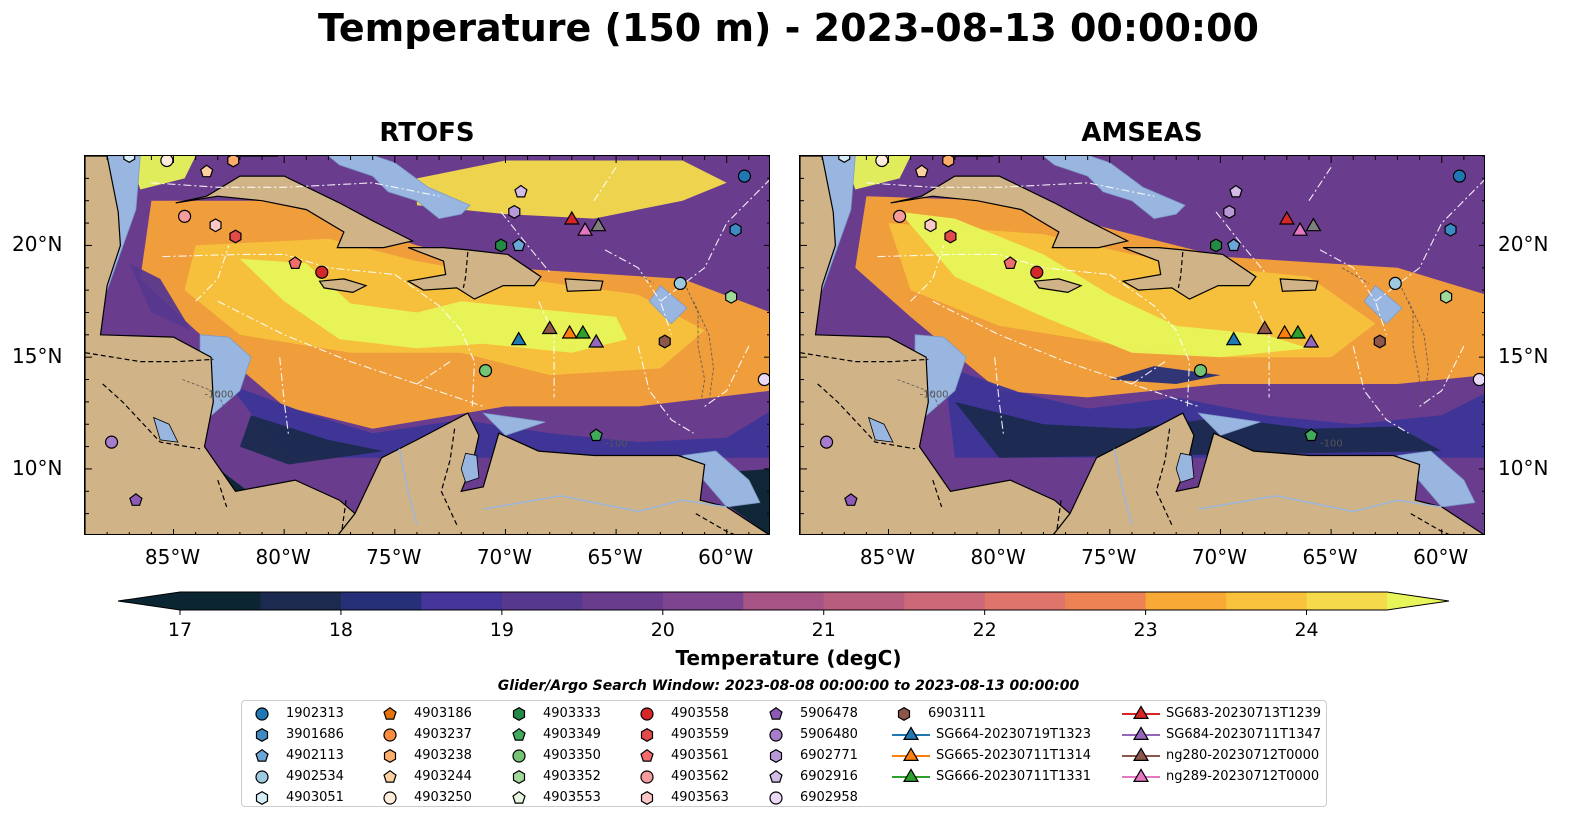 The width and height of the screenshot is (1577, 826). What do you see at coordinates (501, 630) in the screenshot?
I see `colorbar-tick-label: 19` at bounding box center [501, 630].